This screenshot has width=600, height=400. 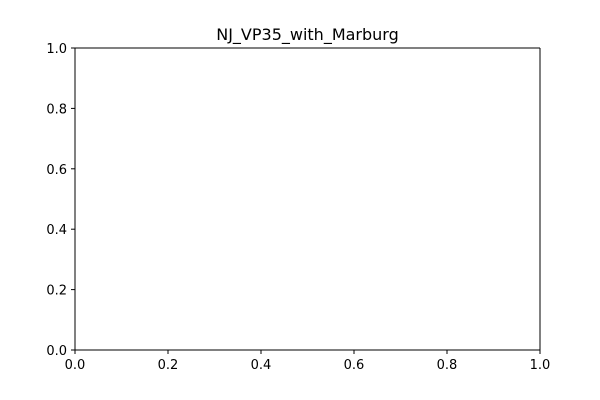 I want to click on y-tick-label: 0.6, so click(x=56, y=170).